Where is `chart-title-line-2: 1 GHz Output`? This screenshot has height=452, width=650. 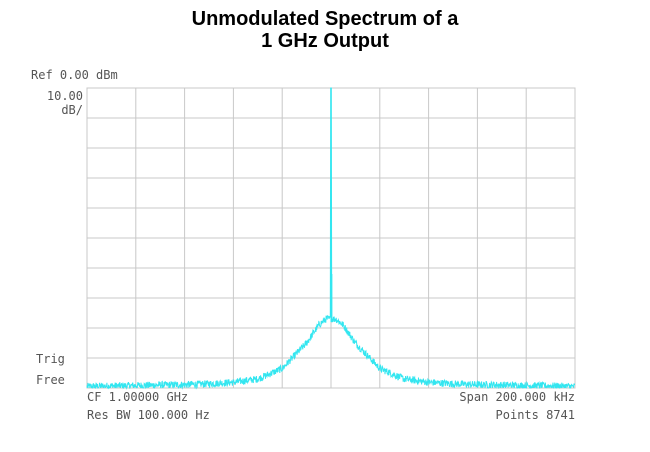
chart-title-line-2: 1 GHz Output is located at coordinates (325, 41).